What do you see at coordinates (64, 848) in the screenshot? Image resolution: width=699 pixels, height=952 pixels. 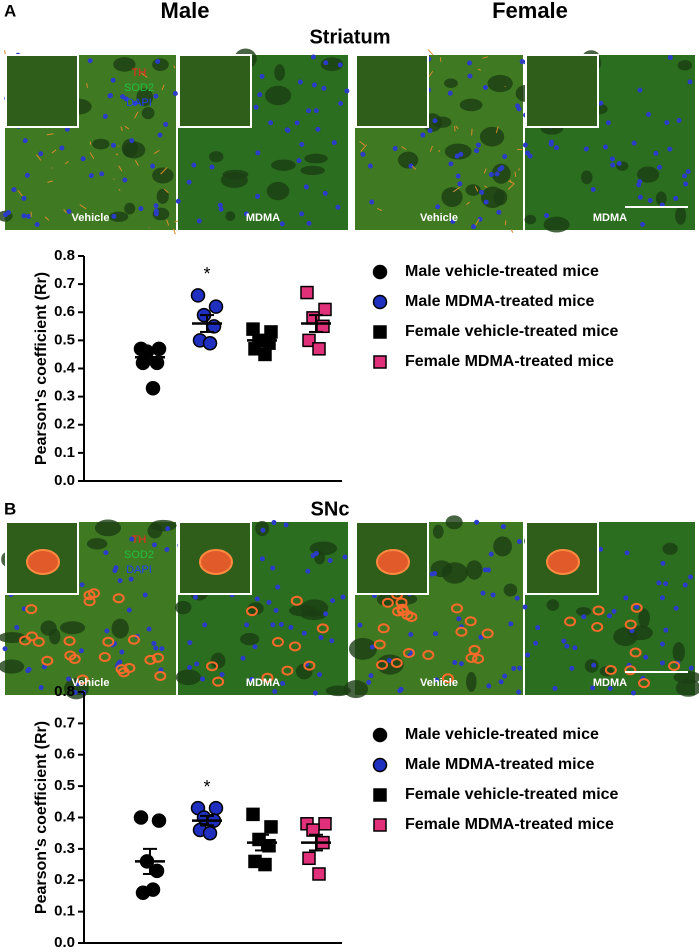 I see `y-tick-label: 0.3` at bounding box center [64, 848].